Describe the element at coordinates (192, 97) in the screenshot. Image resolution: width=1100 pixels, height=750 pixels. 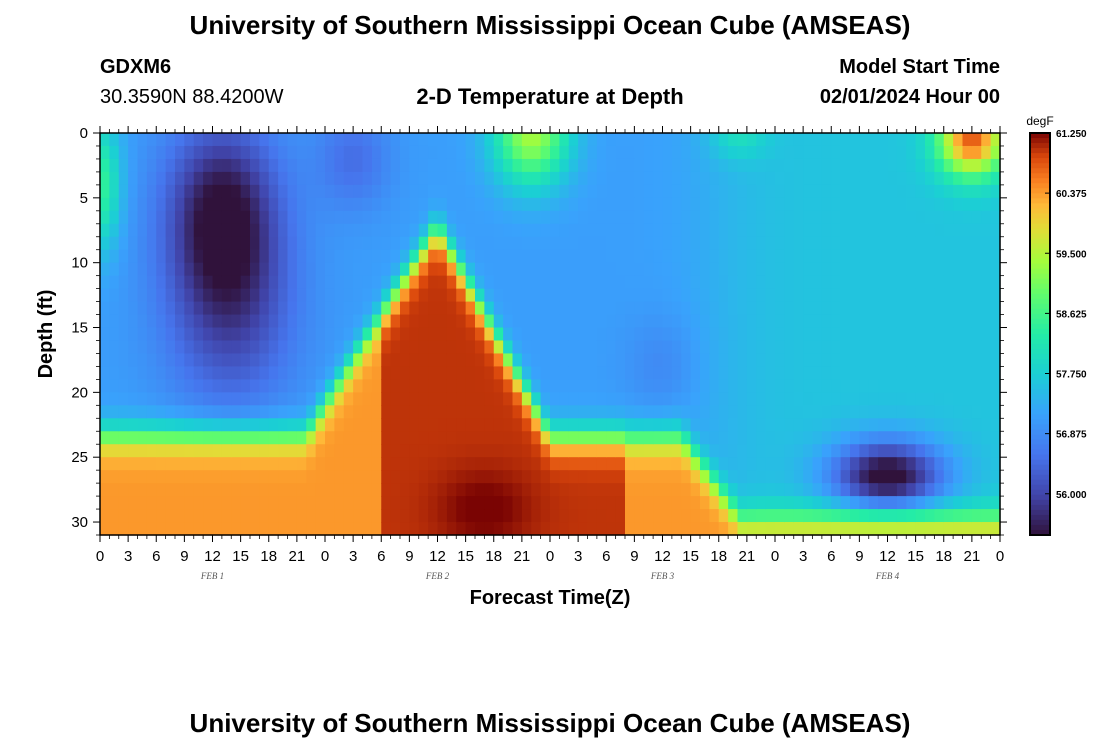
I see `station-coordinates: 30.3590N 88.4200W` at that location.